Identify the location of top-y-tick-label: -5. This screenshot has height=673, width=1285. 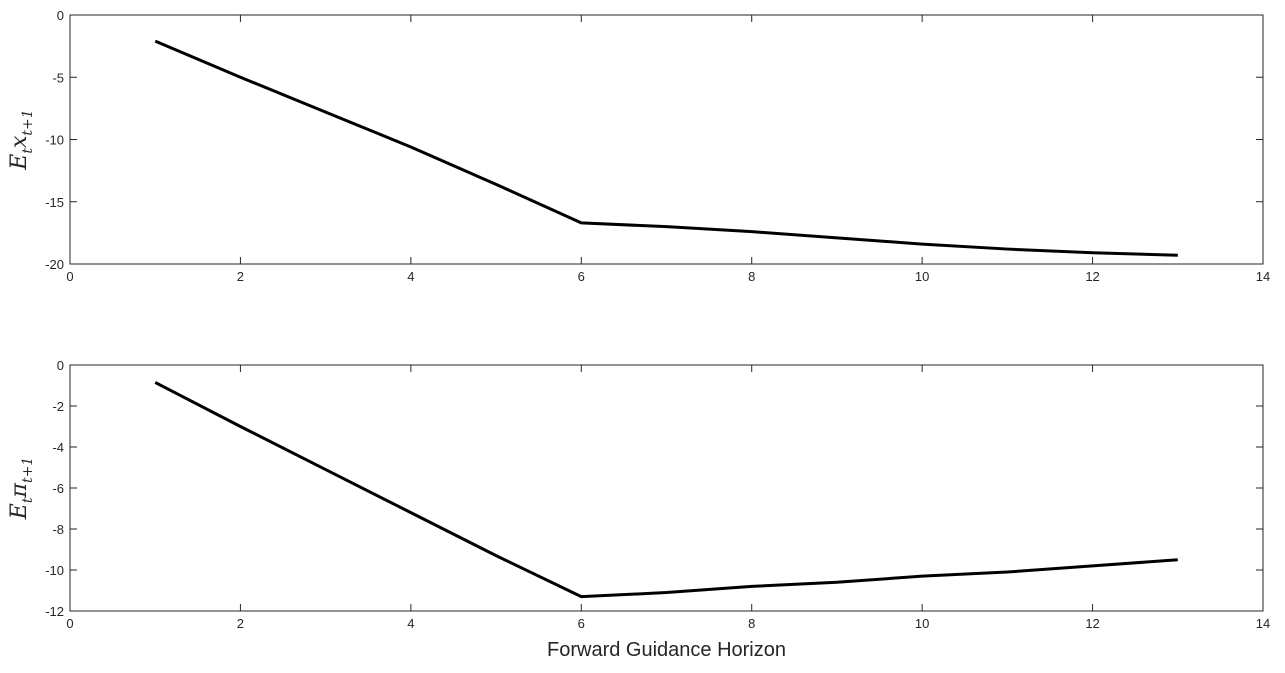
(58, 77).